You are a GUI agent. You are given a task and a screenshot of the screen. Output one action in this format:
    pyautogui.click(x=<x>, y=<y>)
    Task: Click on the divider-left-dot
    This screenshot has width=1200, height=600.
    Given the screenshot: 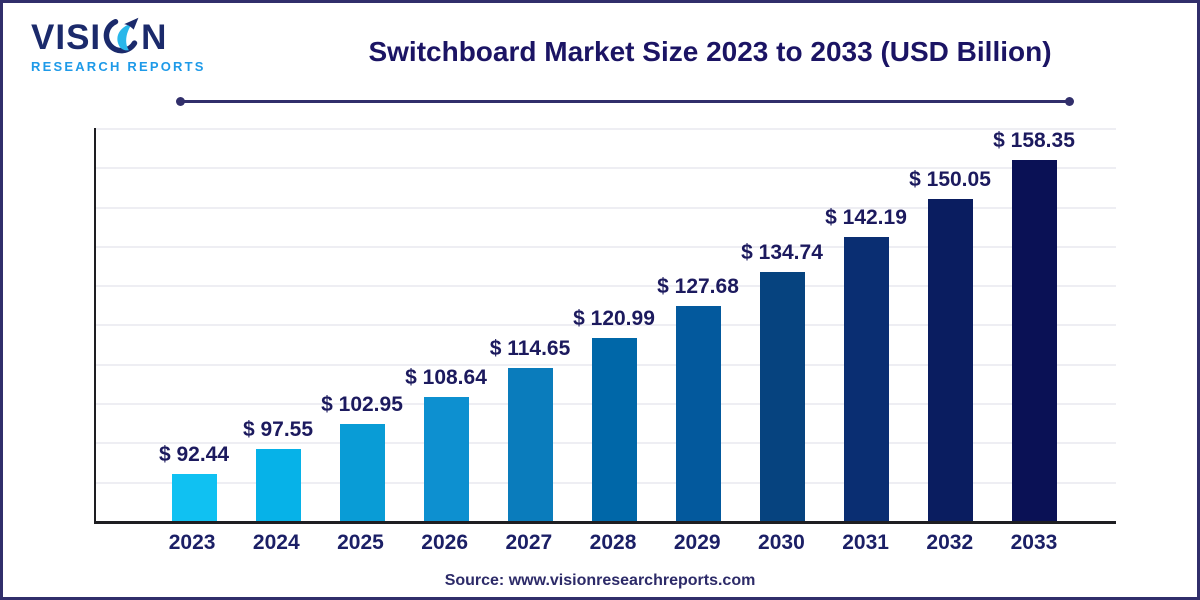 What is the action you would take?
    pyautogui.click(x=180, y=101)
    